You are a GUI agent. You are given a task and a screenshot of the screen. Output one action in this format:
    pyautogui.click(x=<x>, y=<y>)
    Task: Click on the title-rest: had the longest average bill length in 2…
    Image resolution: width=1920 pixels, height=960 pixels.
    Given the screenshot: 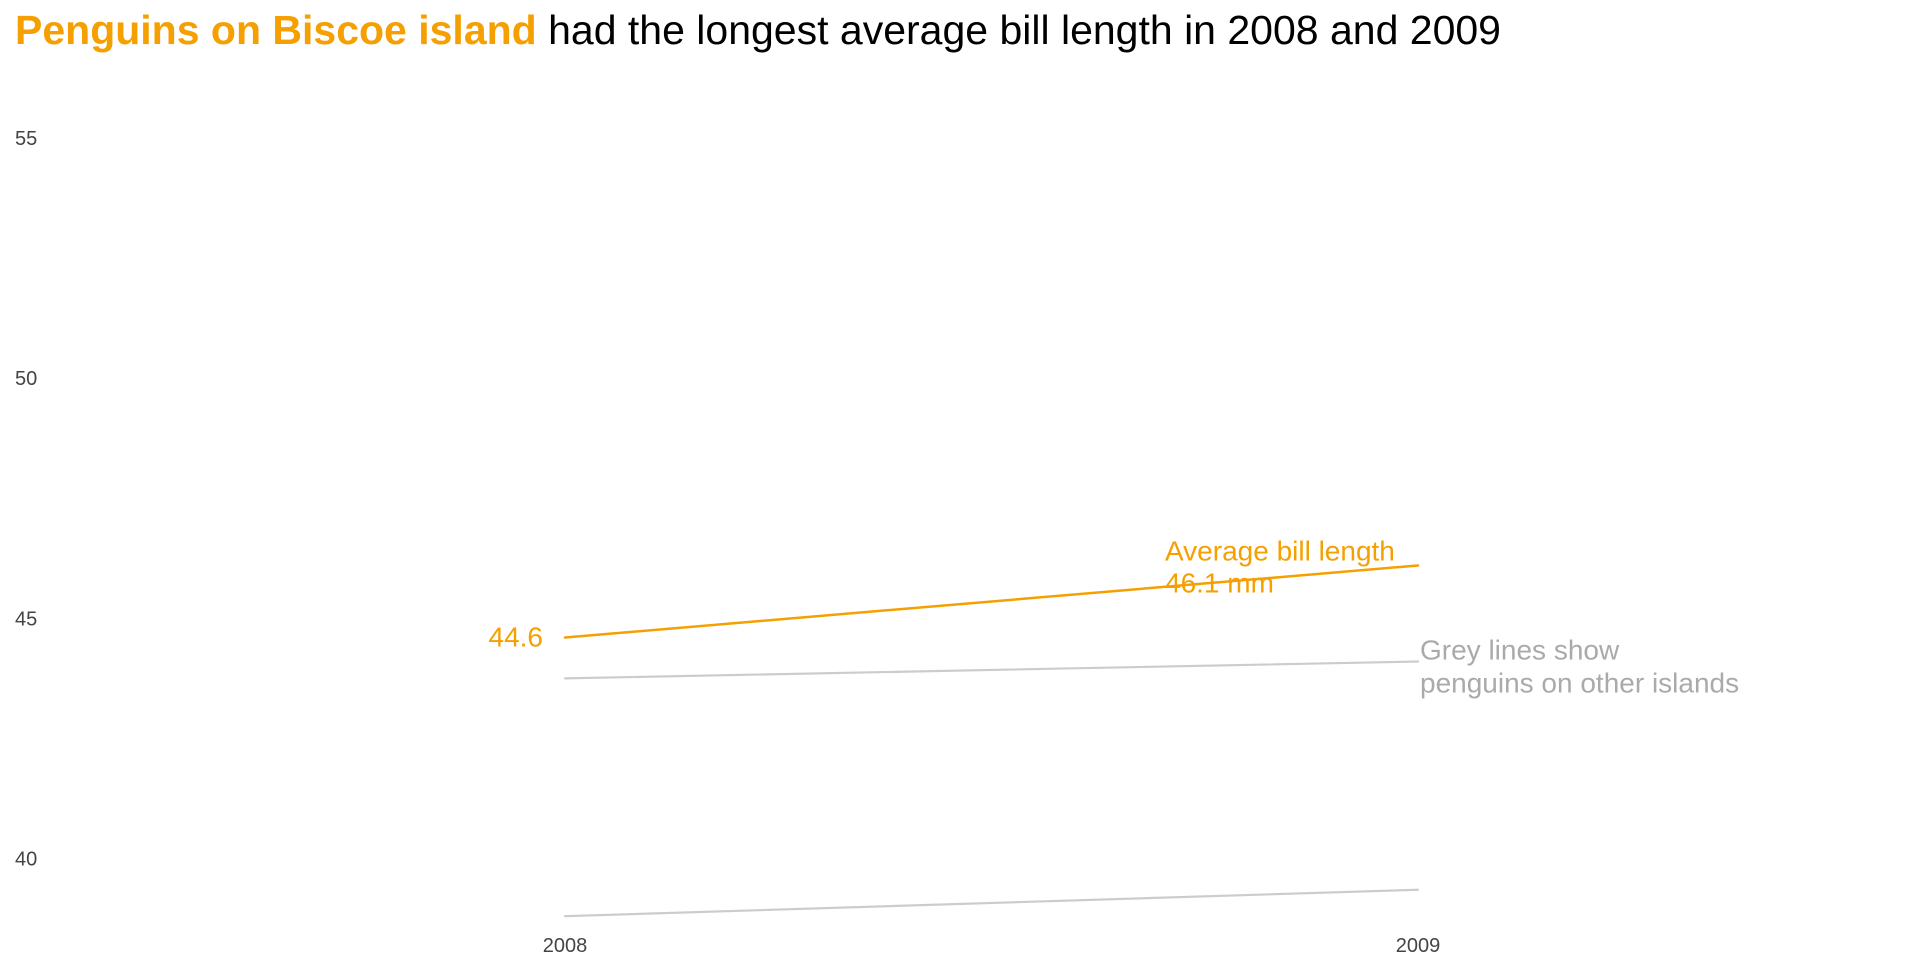 What is the action you would take?
    pyautogui.click(x=1018, y=30)
    